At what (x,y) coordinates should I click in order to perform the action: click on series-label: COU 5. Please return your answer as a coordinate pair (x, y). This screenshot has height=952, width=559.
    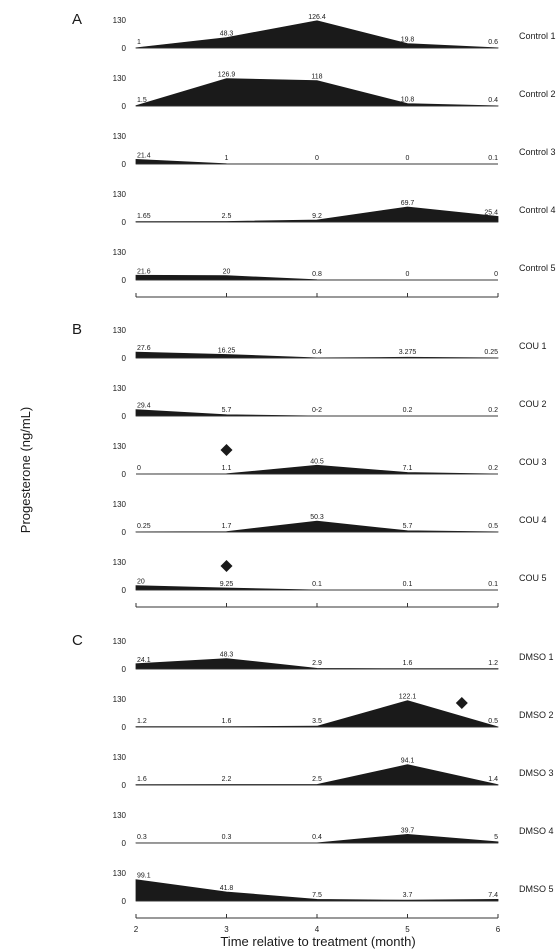
    Looking at the image, I should click on (533, 578).